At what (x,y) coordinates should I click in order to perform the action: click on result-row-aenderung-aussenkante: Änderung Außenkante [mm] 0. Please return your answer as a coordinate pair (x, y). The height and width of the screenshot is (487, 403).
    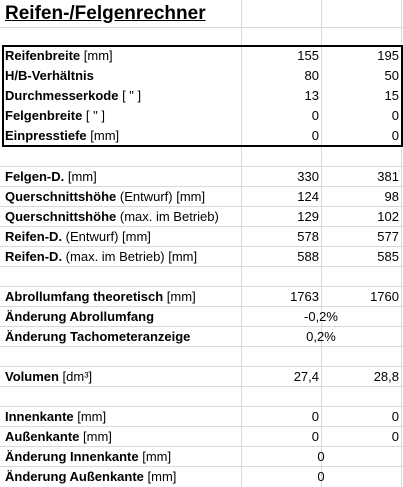
    Looking at the image, I should click on (201, 477).